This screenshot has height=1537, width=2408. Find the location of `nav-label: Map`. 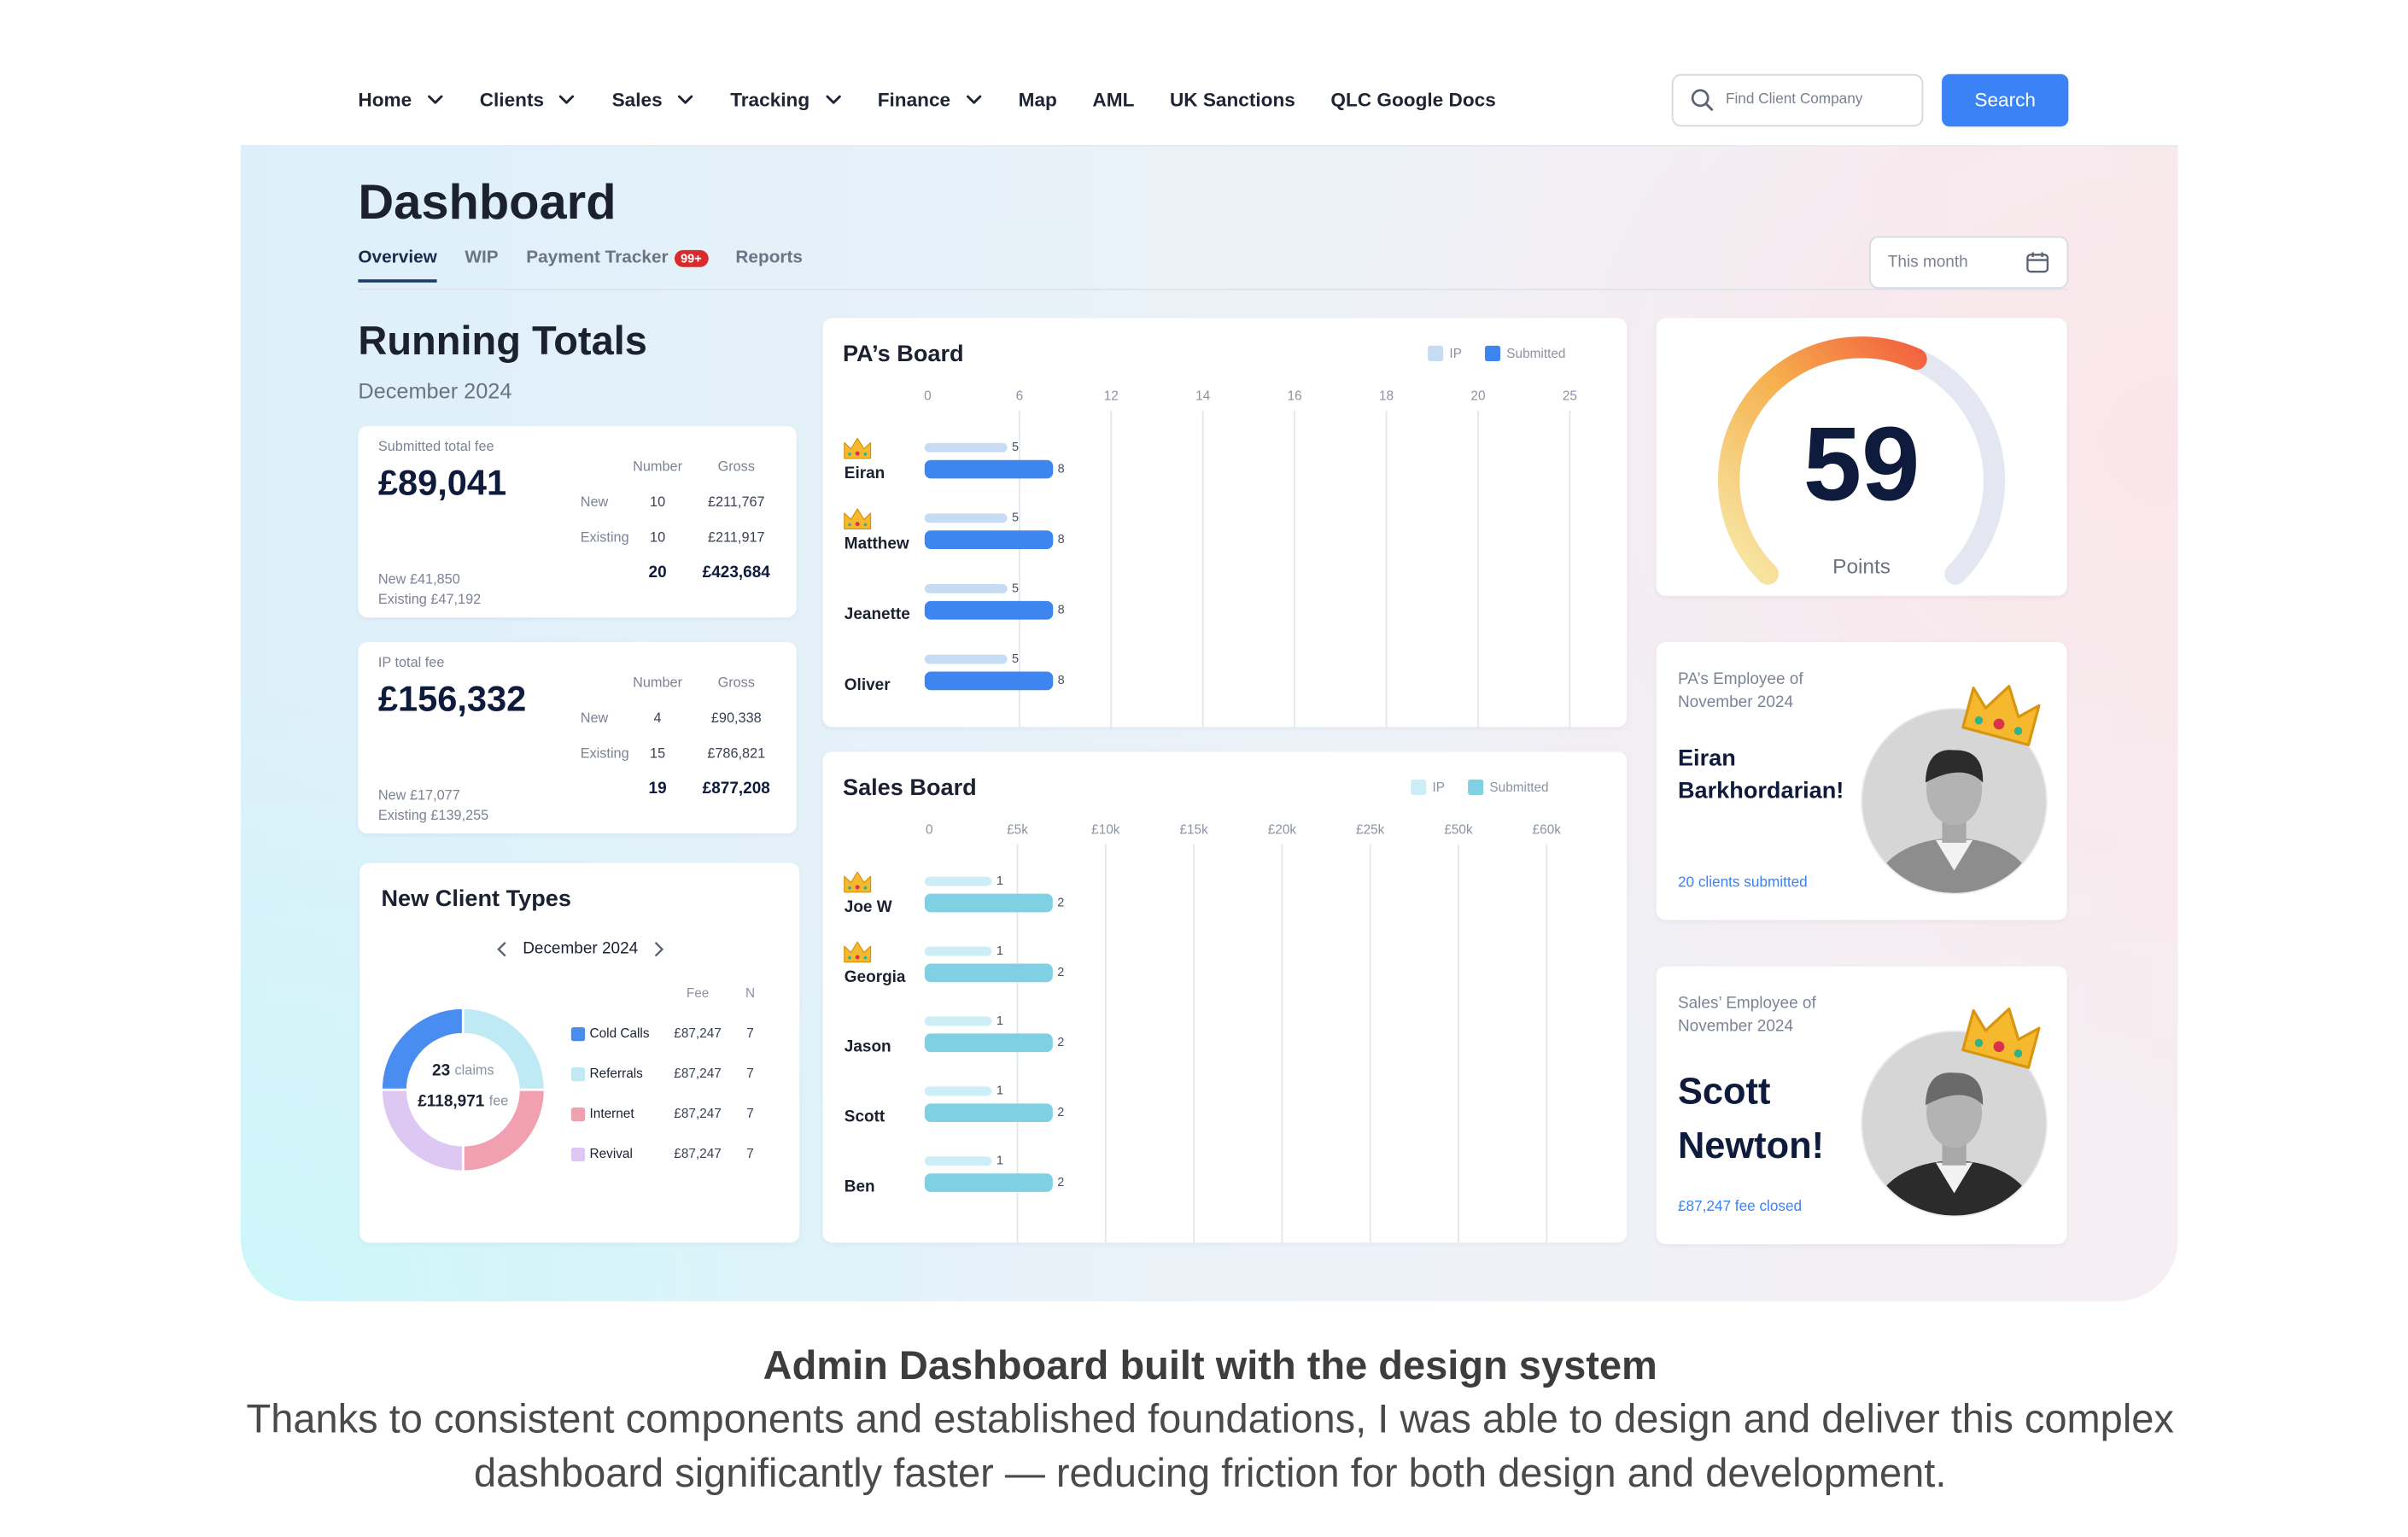

nav-label: Map is located at coordinates (1037, 100).